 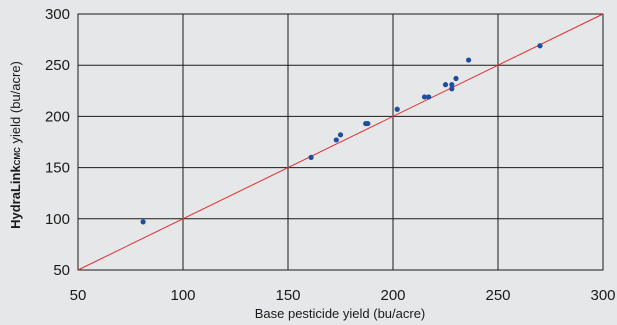 What do you see at coordinates (392, 295) in the screenshot?
I see `x-tick-label: 200` at bounding box center [392, 295].